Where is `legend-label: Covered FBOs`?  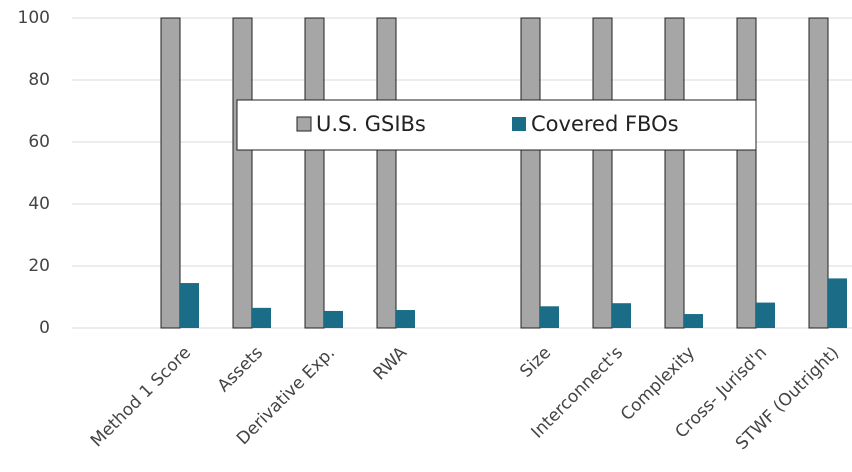 legend-label: Covered FBOs is located at coordinates (605, 124).